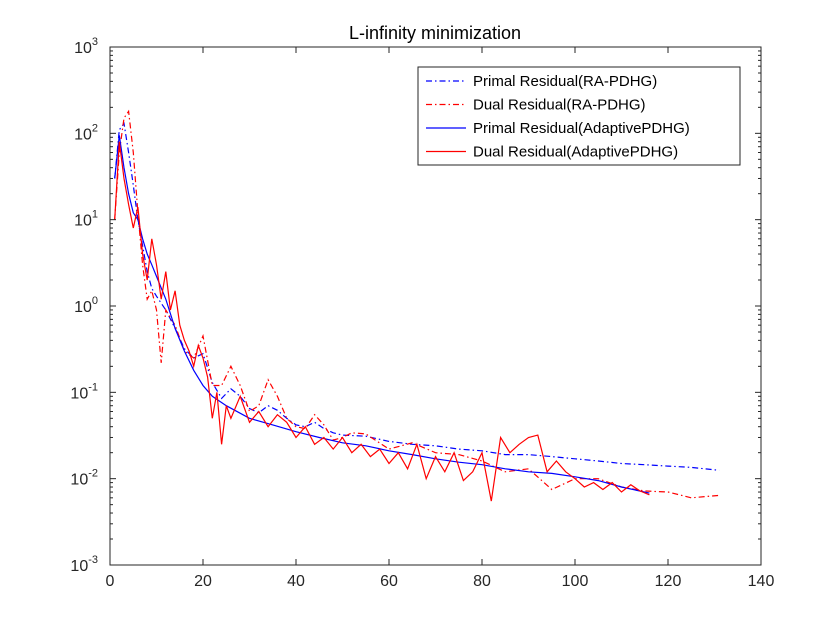 This screenshot has height=630, width=840. Describe the element at coordinates (84, 564) in the screenshot. I see `y-tick-label: 10⁻³` at that location.